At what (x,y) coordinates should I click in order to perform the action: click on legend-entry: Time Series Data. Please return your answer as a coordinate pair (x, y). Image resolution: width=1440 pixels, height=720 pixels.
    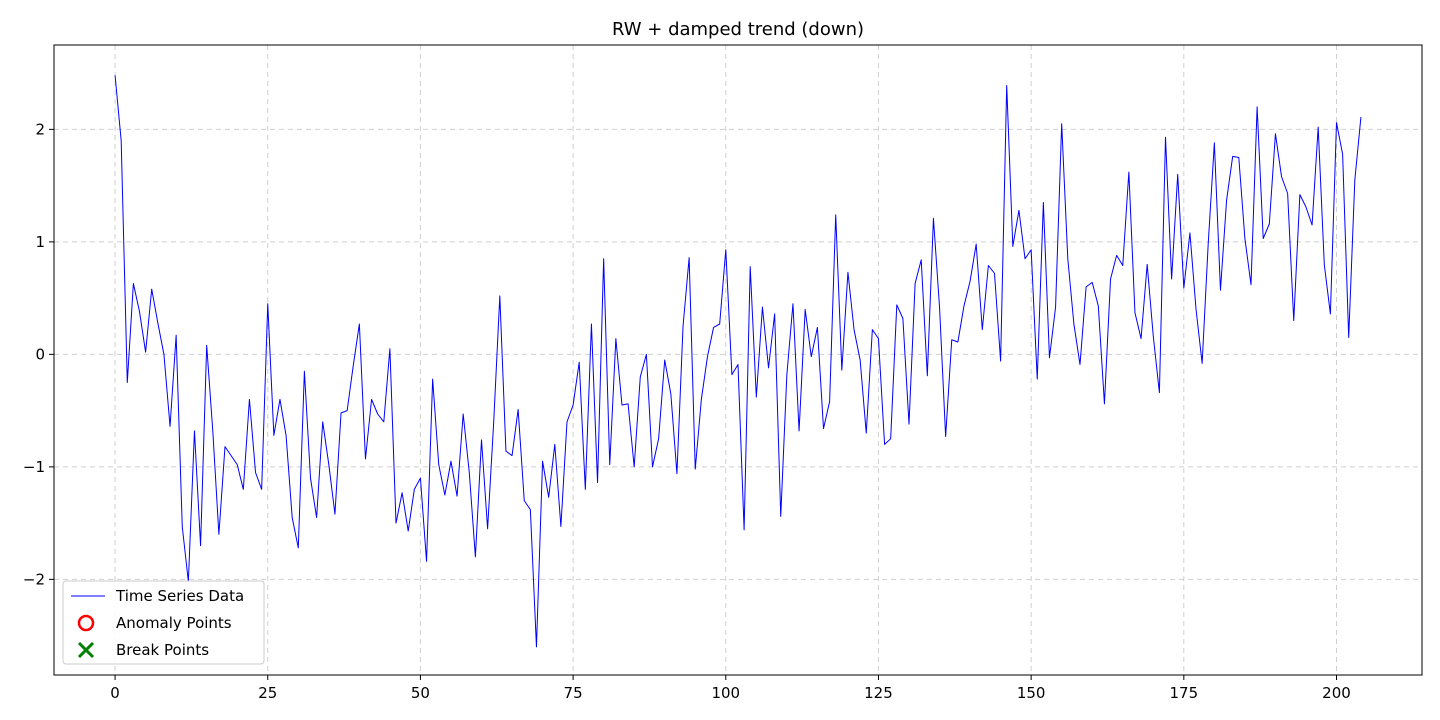
    Looking at the image, I should click on (157, 596).